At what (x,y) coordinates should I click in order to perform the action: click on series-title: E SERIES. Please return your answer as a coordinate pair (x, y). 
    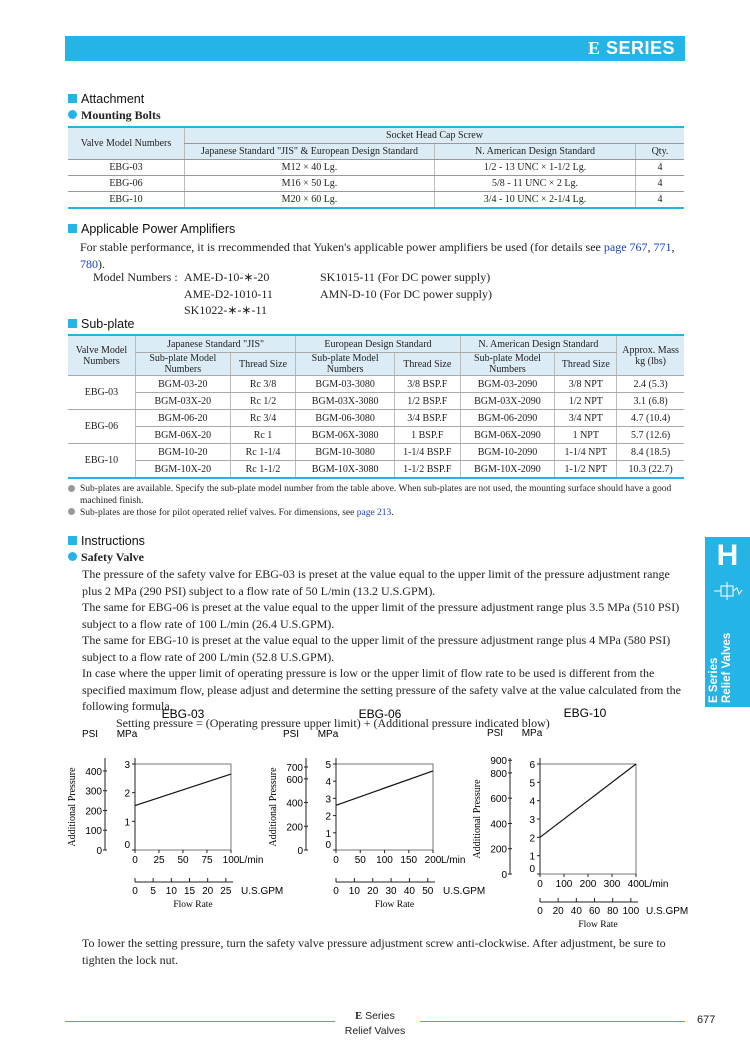
    Looking at the image, I should click on (631, 48).